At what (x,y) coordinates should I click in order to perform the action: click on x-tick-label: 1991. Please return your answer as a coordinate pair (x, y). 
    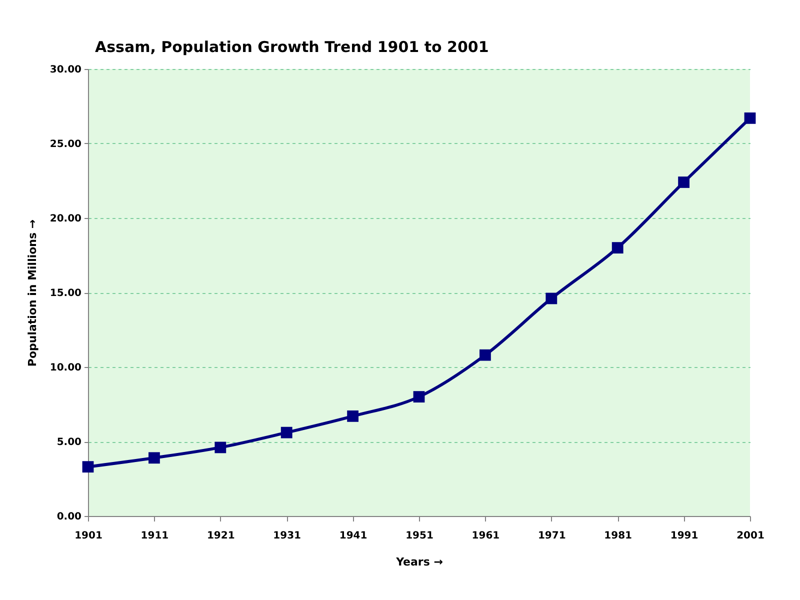
    Looking at the image, I should click on (684, 536).